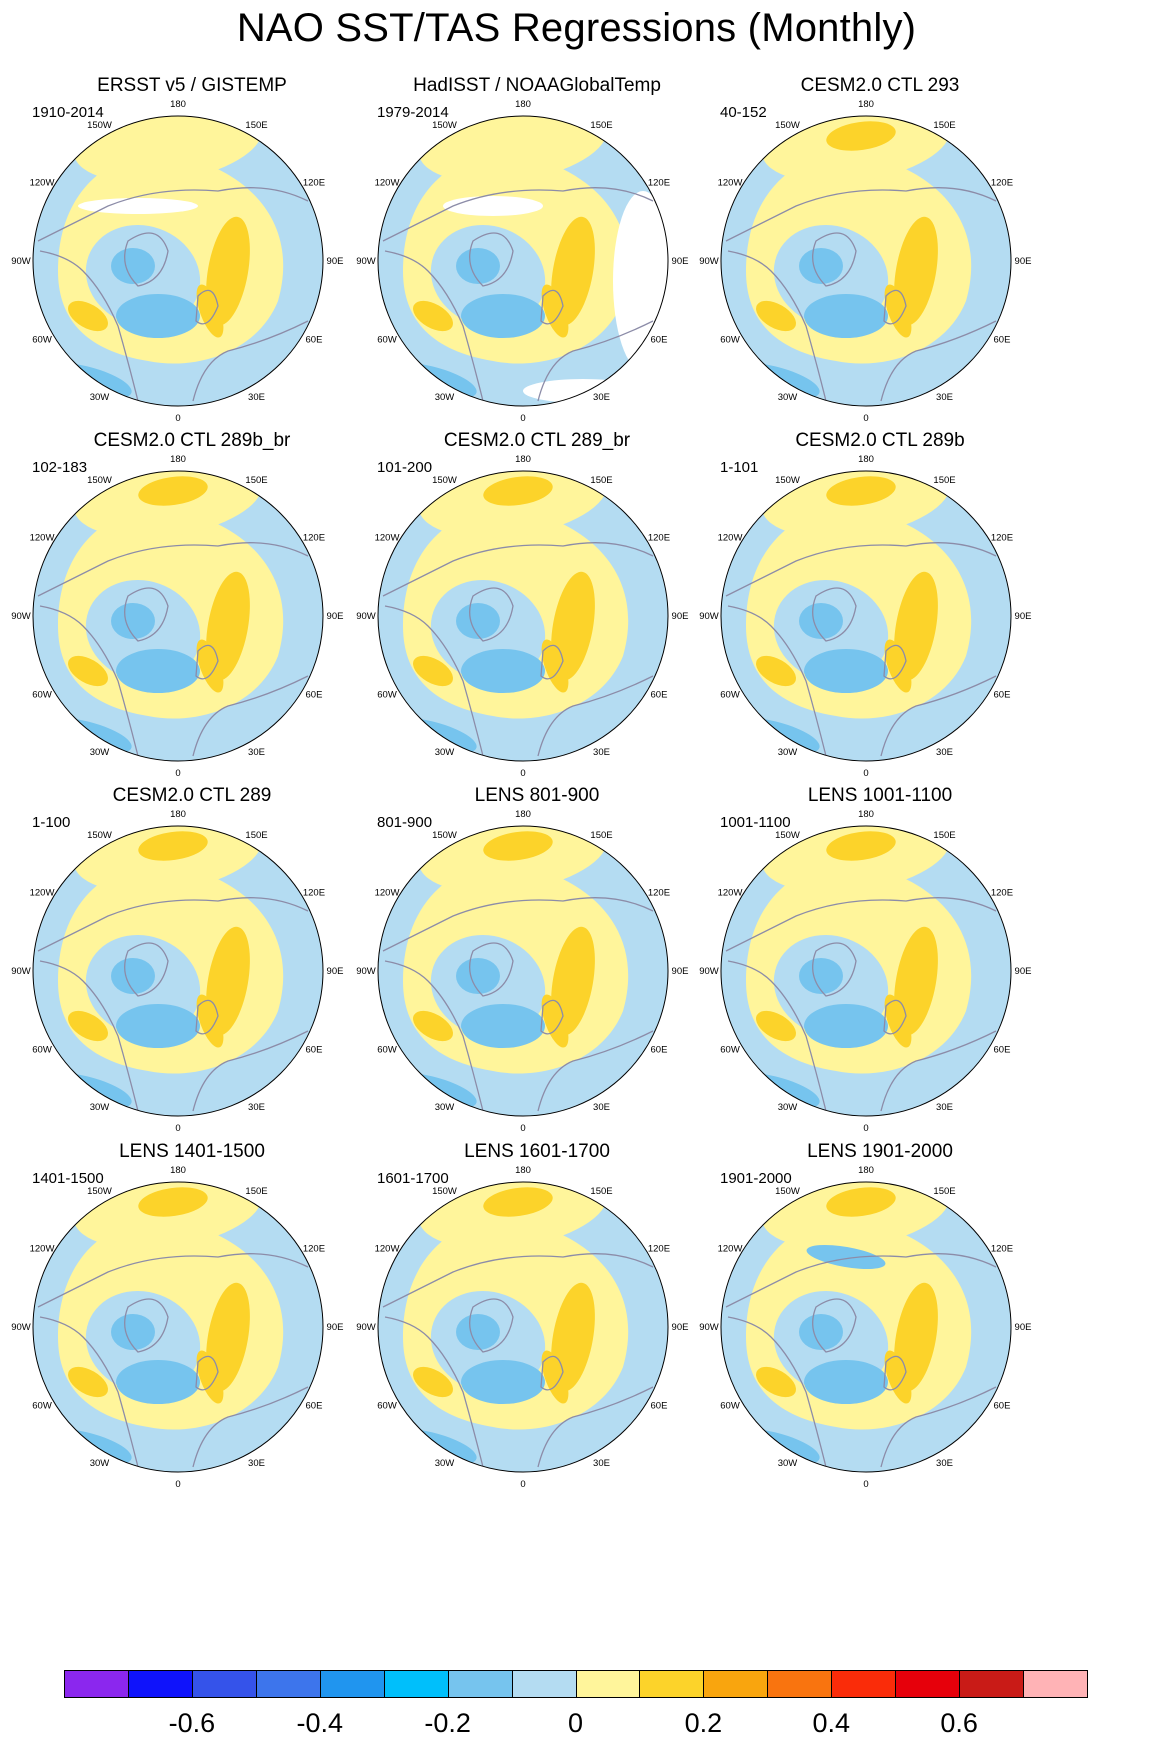 This screenshot has height=1742, width=1153. Describe the element at coordinates (537, 795) in the screenshot. I see `panel-title: LENS 801-900` at that location.